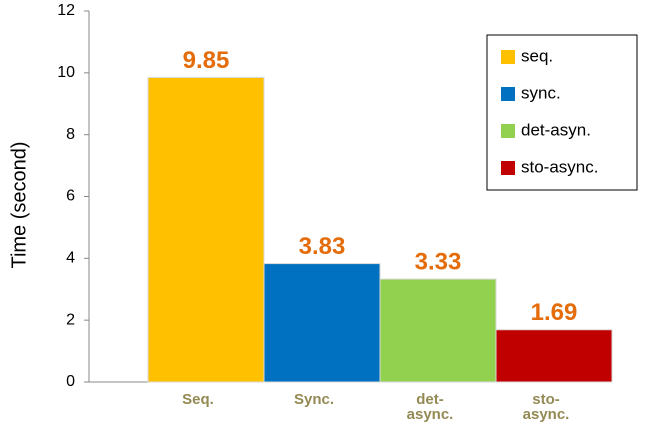  I want to click on value-label: 1.69, so click(554, 312).